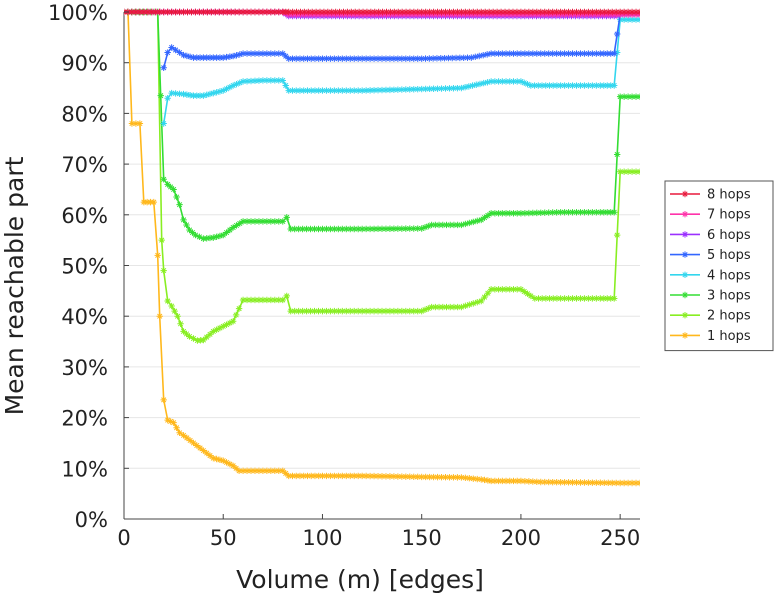 The image size is (780, 600). I want to click on legend-marker, so click(685, 274).